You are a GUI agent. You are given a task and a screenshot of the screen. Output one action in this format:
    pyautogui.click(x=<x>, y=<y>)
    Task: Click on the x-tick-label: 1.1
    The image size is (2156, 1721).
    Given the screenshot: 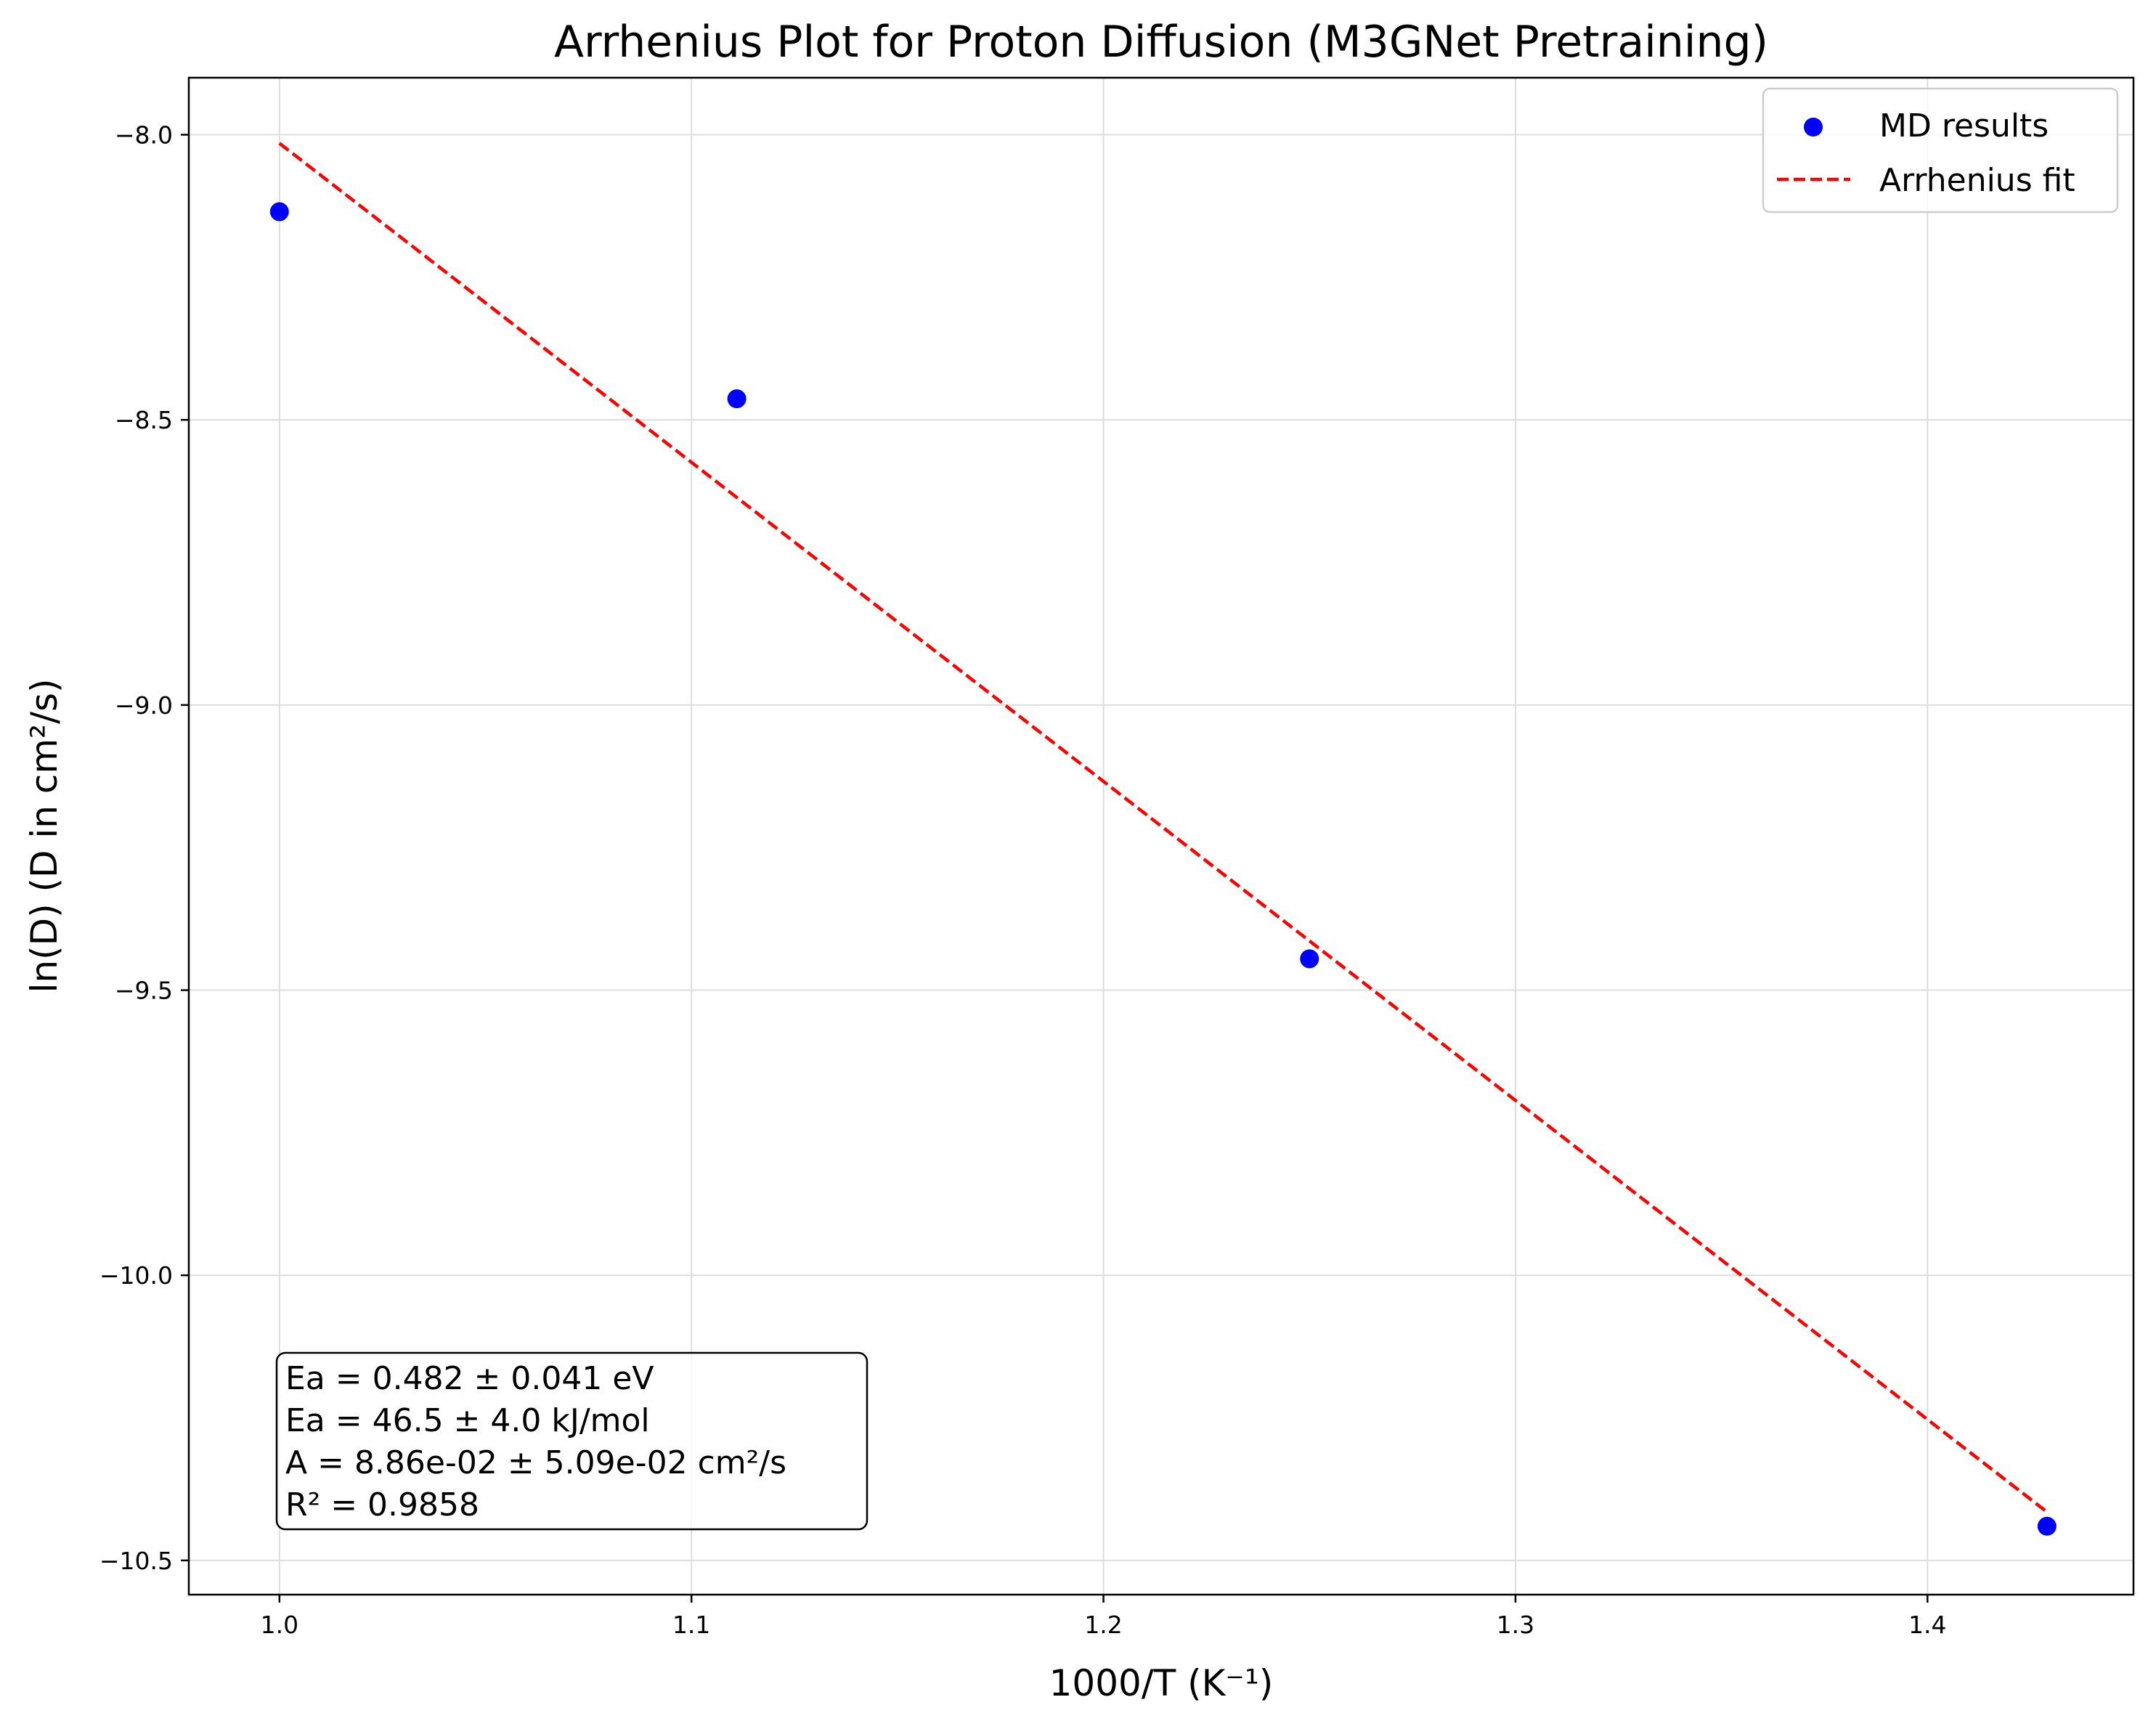 What is the action you would take?
    pyautogui.click(x=691, y=1625)
    